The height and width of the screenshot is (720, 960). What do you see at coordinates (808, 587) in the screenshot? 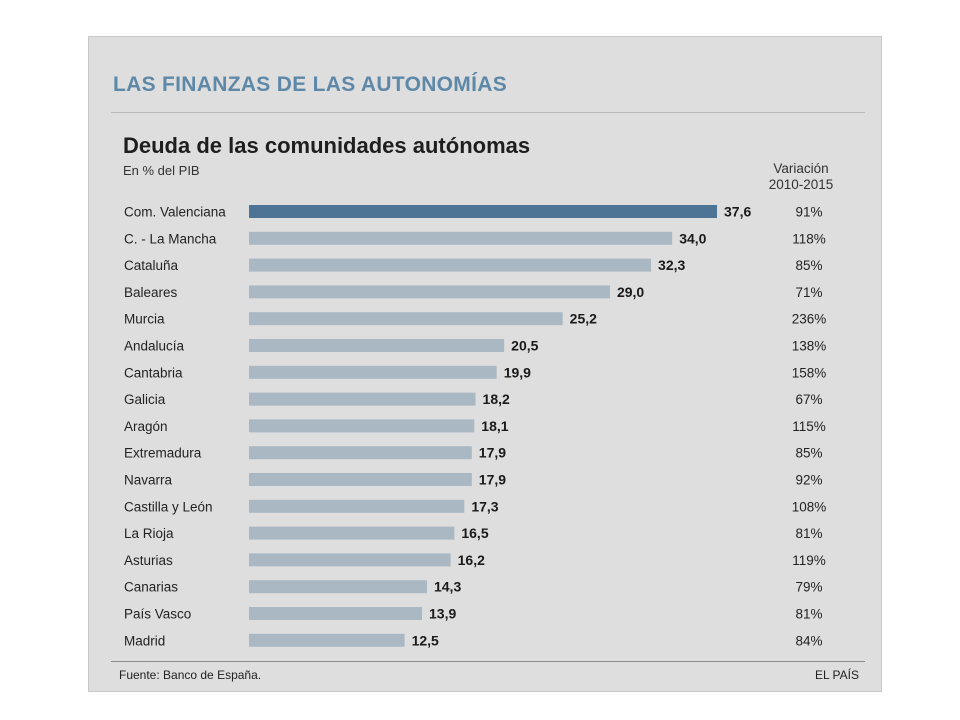
I see `variation-label: 79%` at bounding box center [808, 587].